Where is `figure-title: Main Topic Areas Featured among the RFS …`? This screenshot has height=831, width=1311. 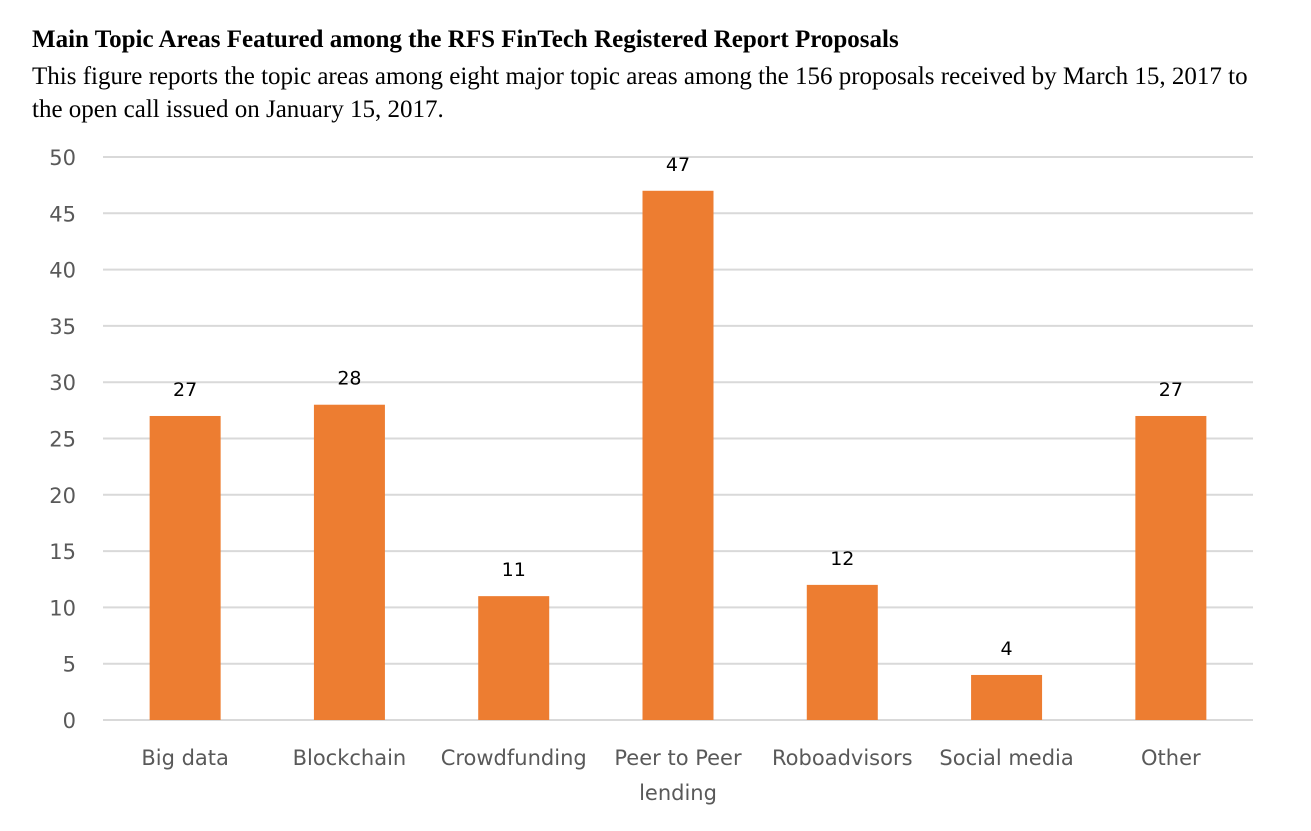 figure-title: Main Topic Areas Featured among the RFS … is located at coordinates (465, 39).